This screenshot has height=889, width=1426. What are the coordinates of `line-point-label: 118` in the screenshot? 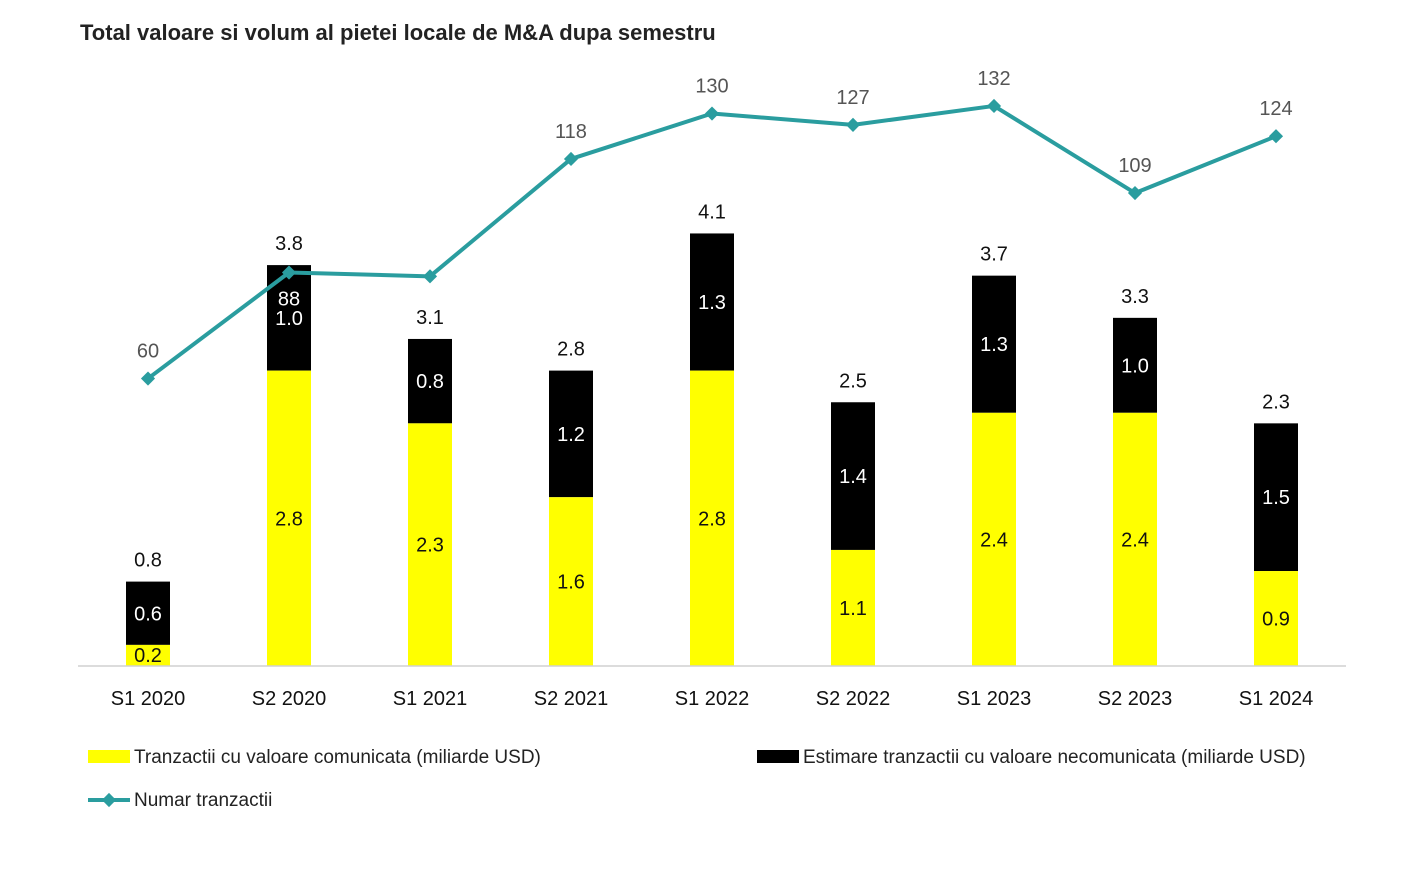 It's located at (571, 132).